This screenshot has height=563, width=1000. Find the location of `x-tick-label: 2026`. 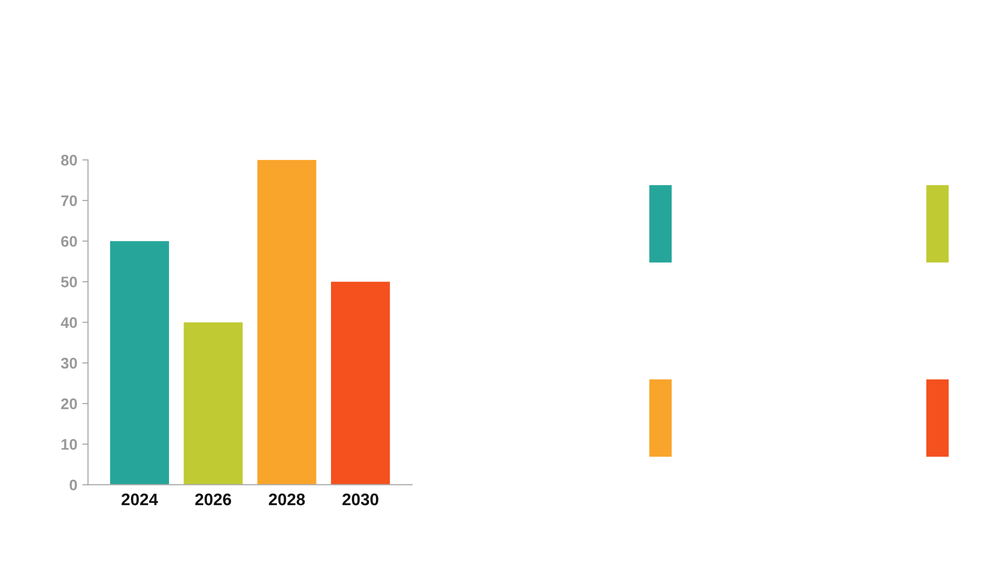

x-tick-label: 2026 is located at coordinates (213, 500).